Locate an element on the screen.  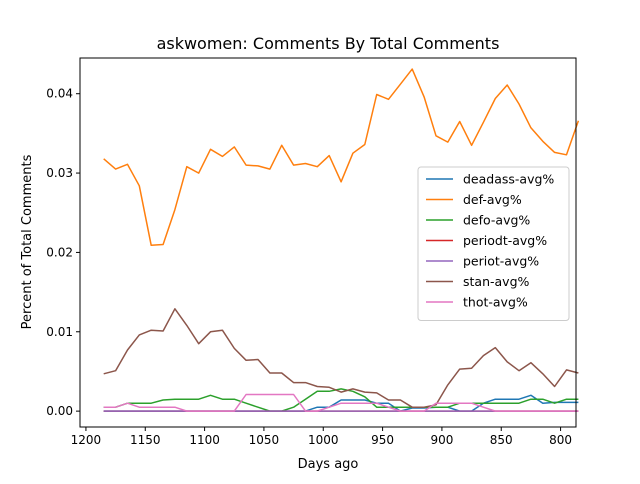
x-tick-label: 800 is located at coordinates (560, 440).